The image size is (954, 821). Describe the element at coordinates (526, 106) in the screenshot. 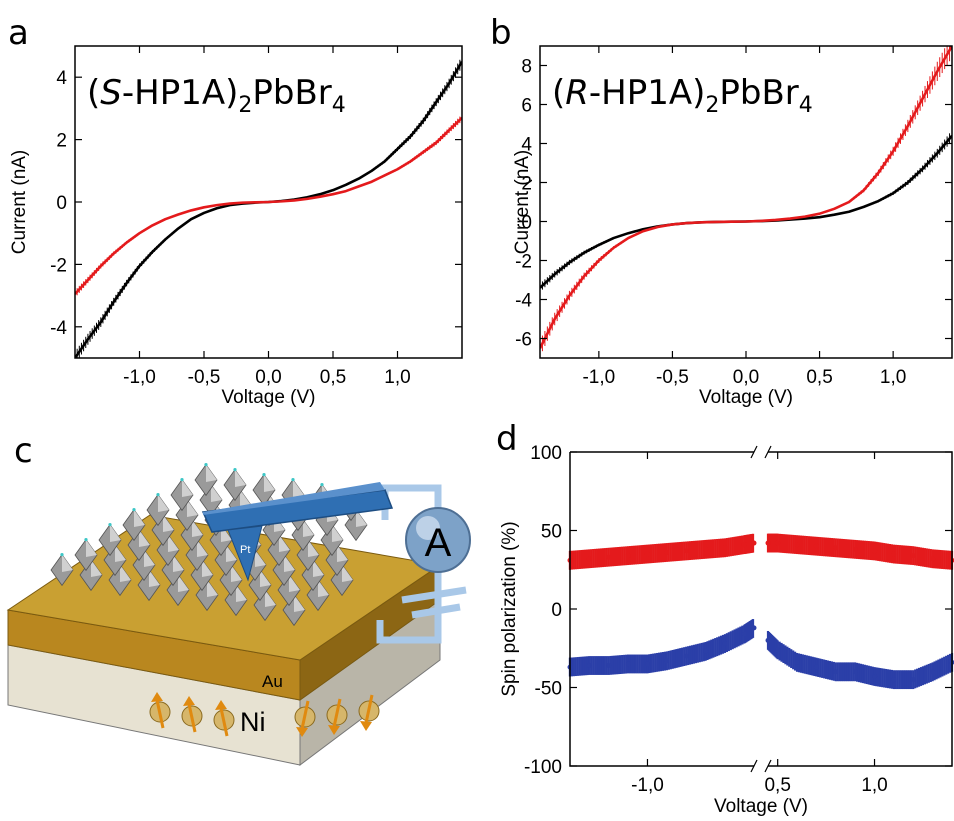

I see `y-tick-label: 6` at that location.